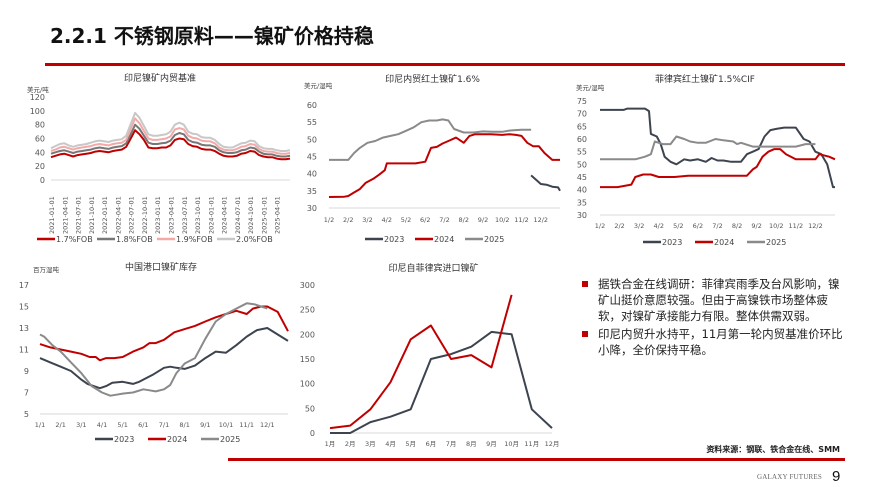  I want to click on y-tick-label: 300, so click(307, 285).